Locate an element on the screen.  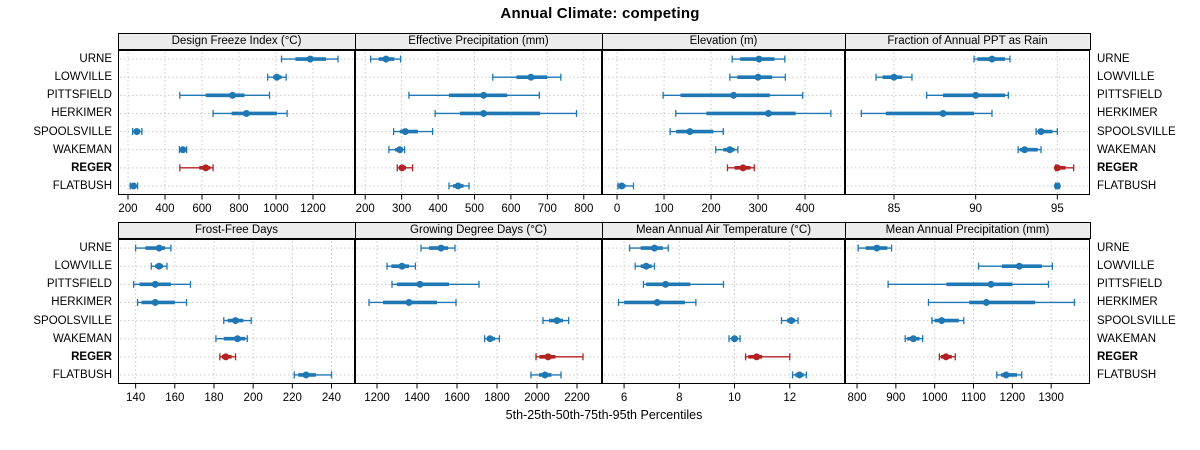
tick-label: 140 is located at coordinates (135, 398).